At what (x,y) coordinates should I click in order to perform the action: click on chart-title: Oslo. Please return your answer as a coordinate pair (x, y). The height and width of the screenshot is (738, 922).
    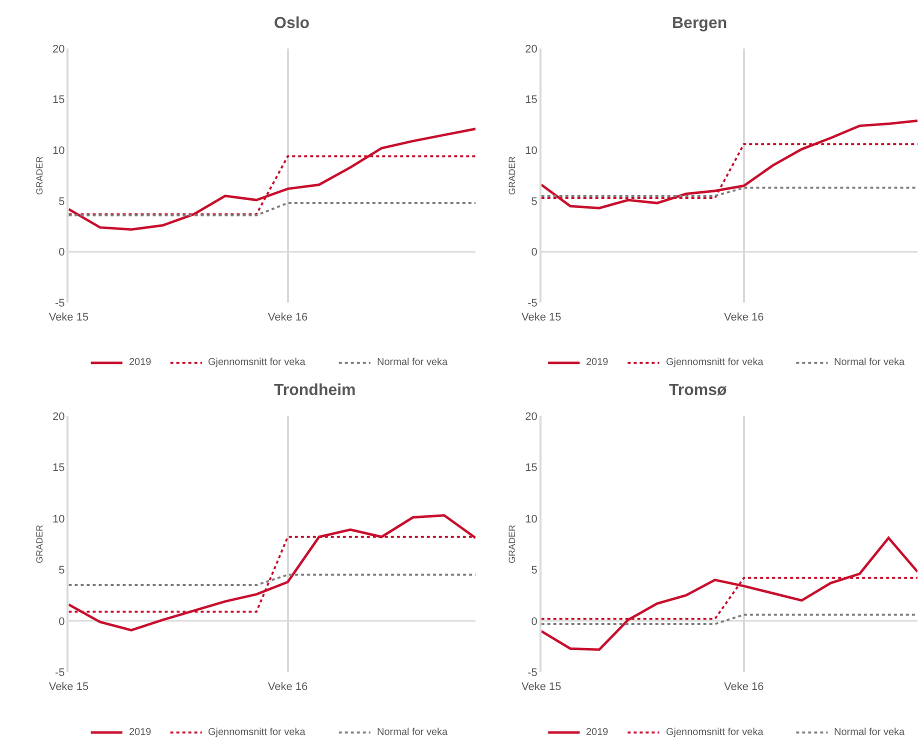
    Looking at the image, I should click on (292, 23).